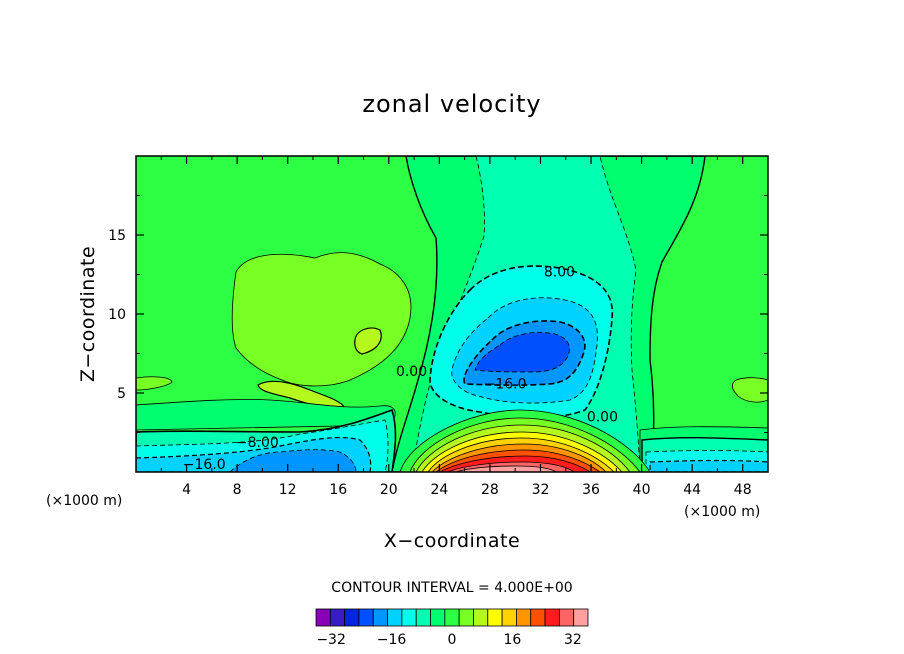 This screenshot has width=904, height=654. I want to click on x-tick-label: 12, so click(288, 490).